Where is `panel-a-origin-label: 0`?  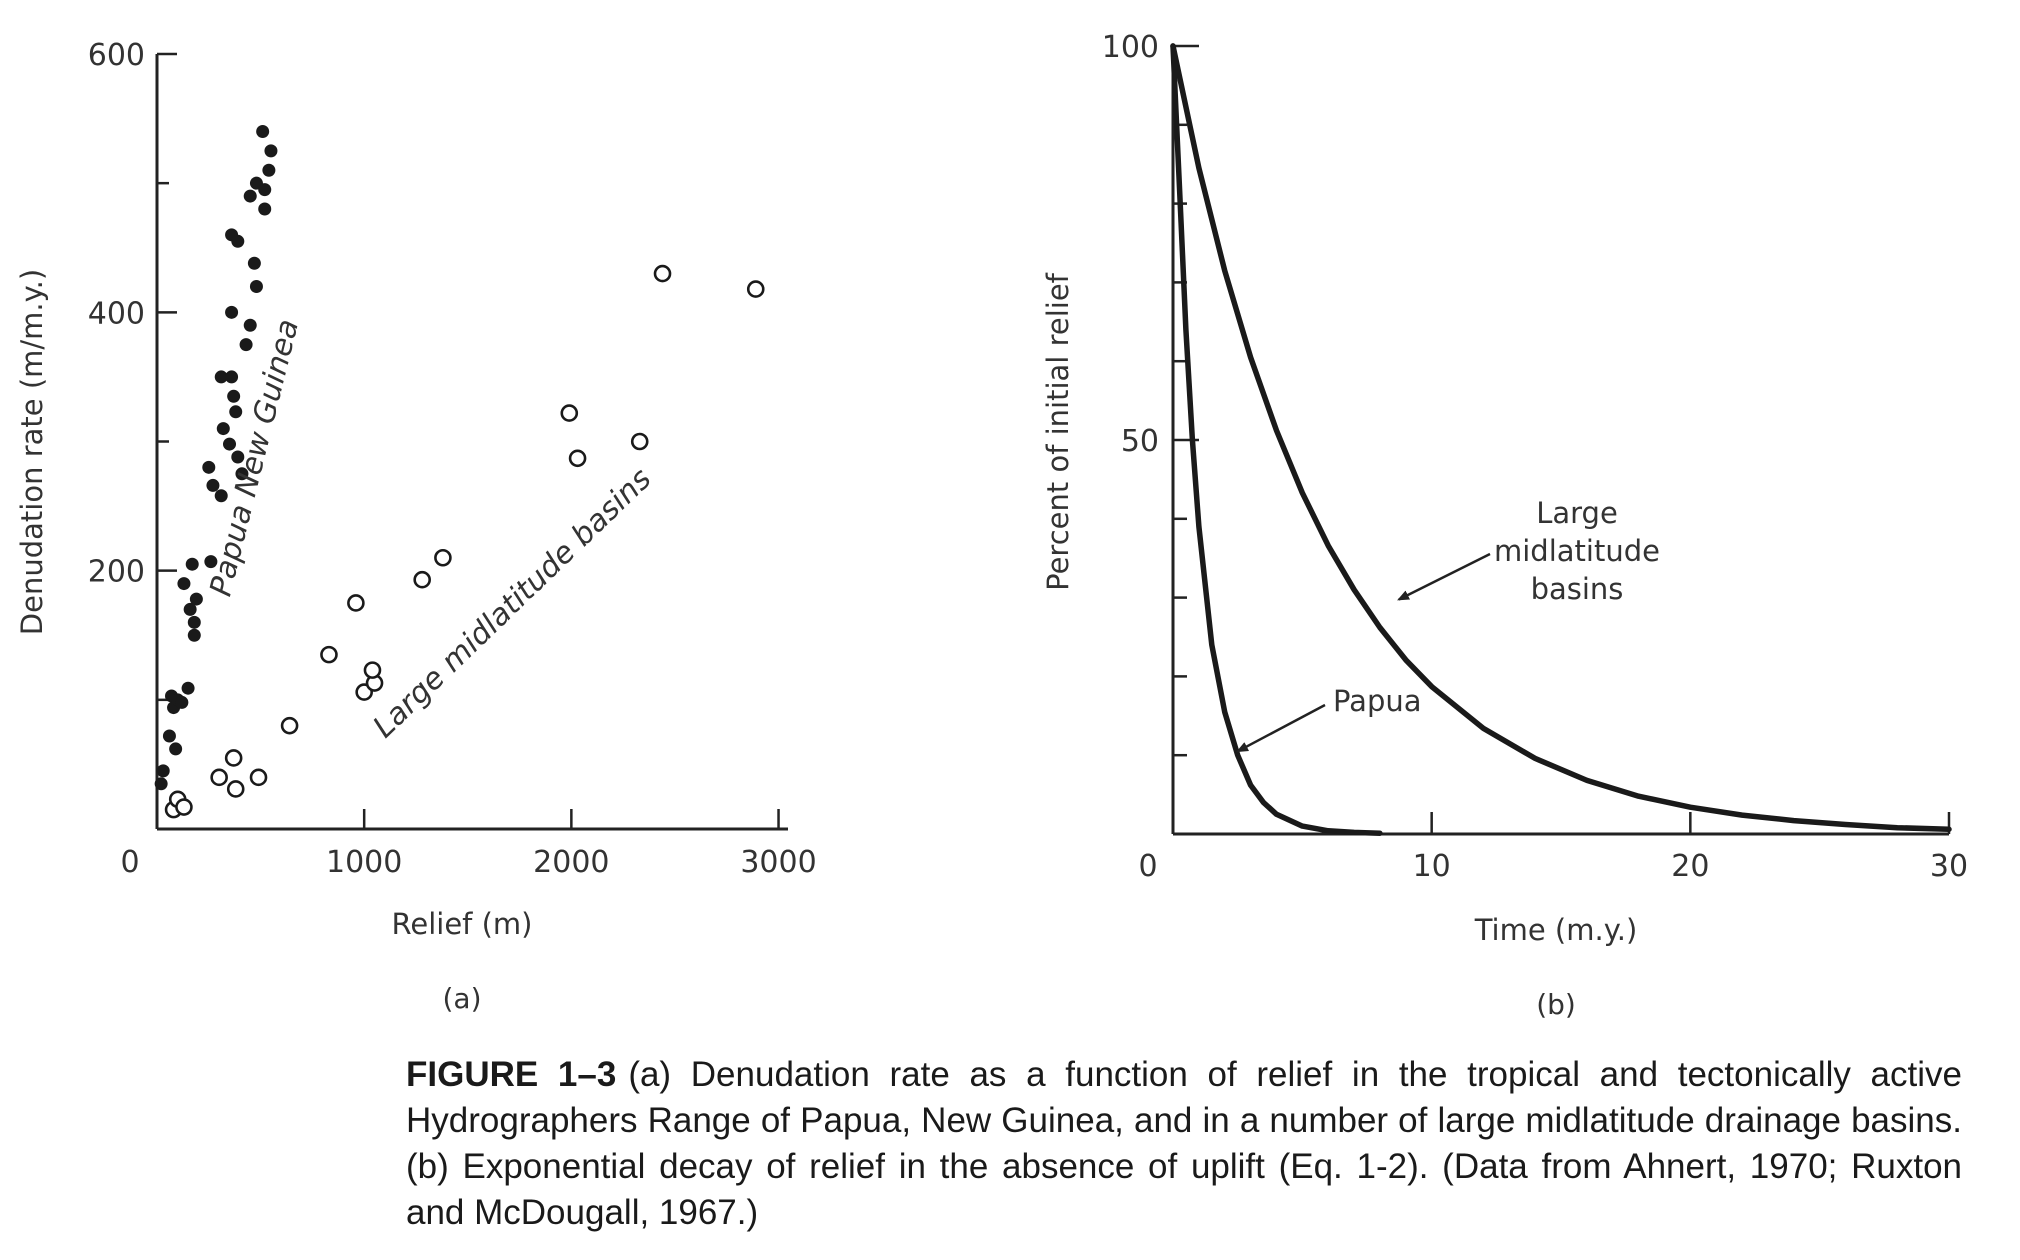
panel-a-origin-label: 0 is located at coordinates (129, 862).